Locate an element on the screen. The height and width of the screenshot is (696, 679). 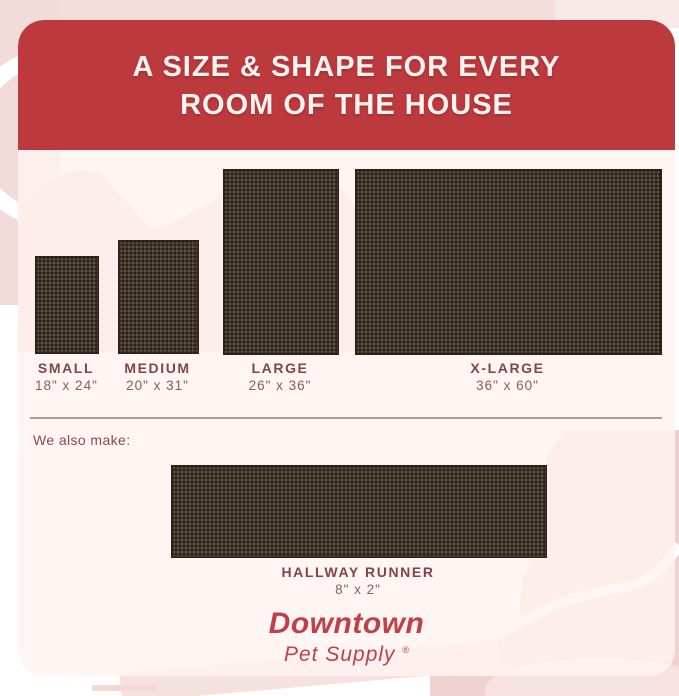
bottom-small-streak is located at coordinates (124, 688).